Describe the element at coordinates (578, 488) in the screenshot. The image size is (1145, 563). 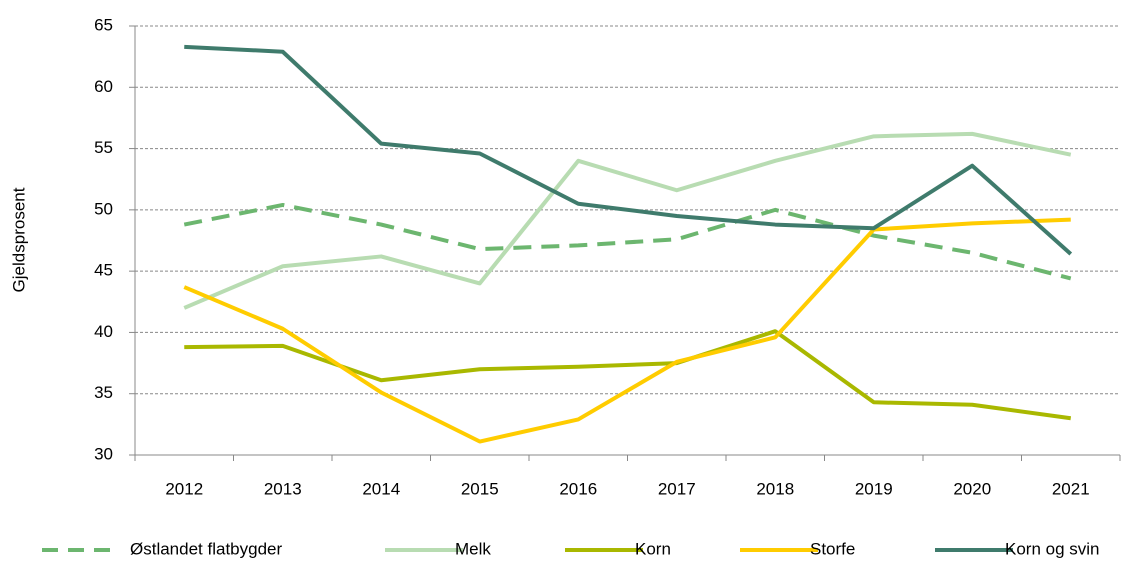
I see `x-tick-label: 2016` at that location.